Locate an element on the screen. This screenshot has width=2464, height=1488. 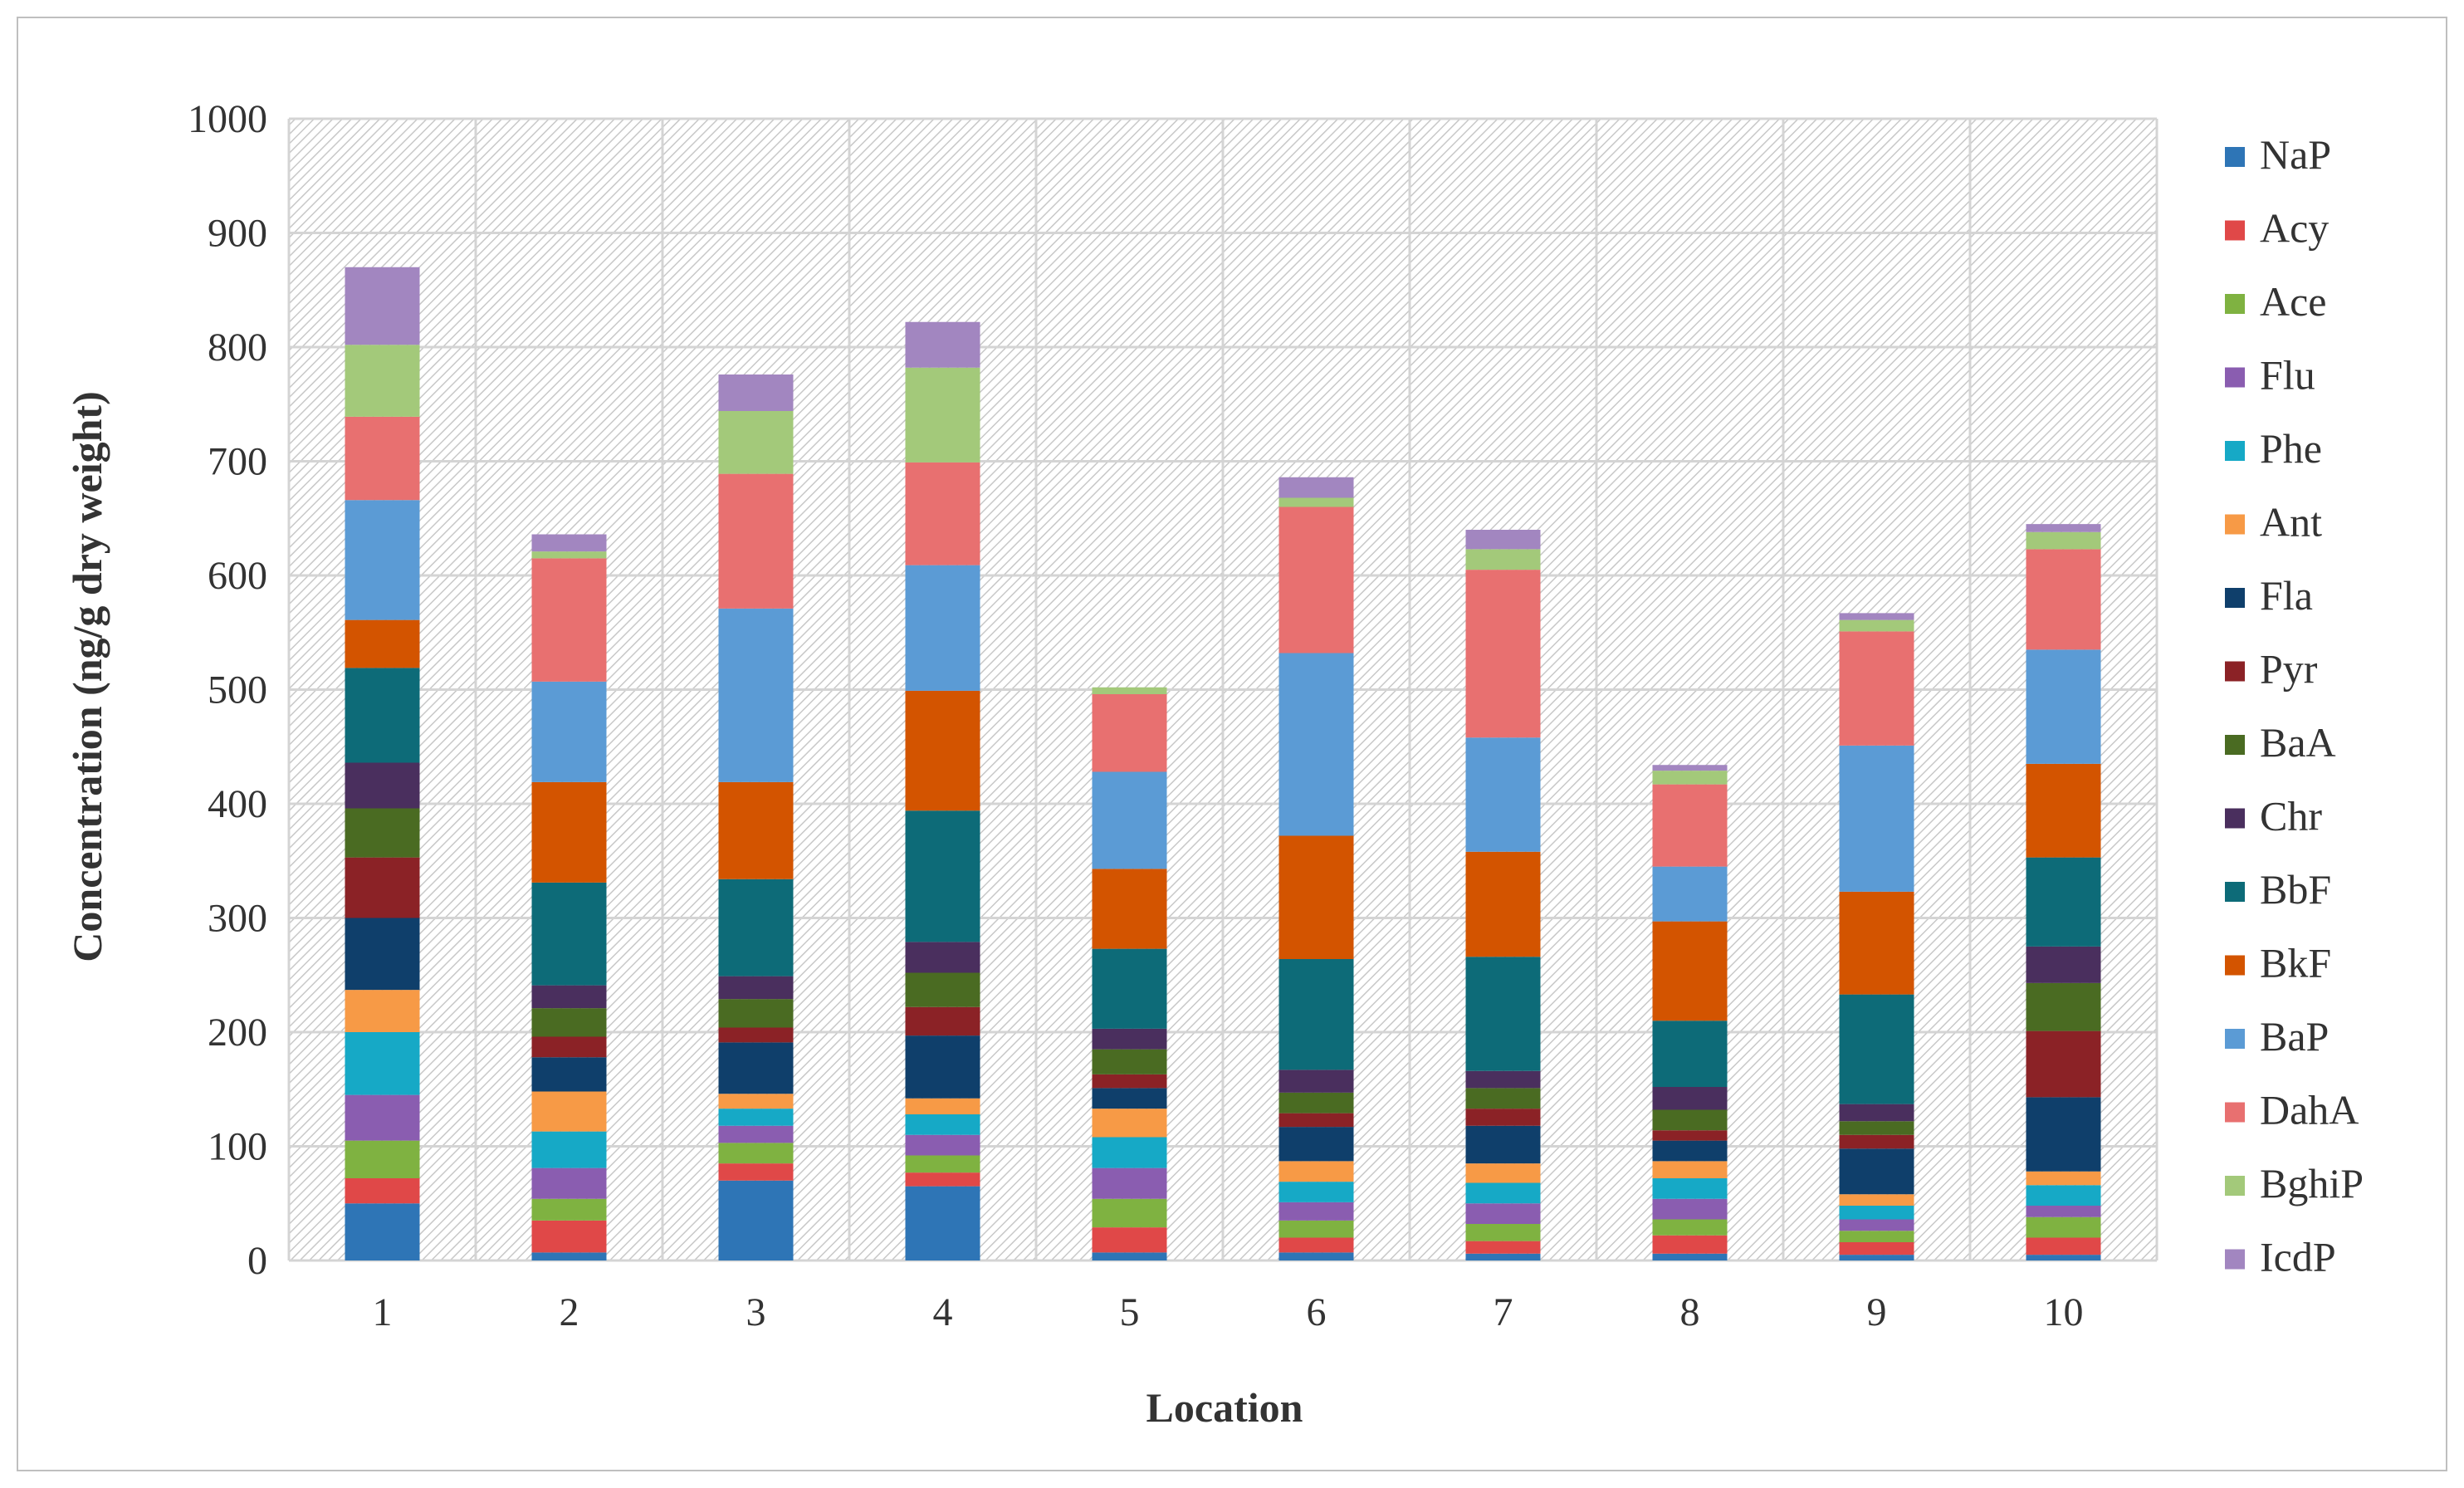
legend-label: Acy is located at coordinates (2294, 229).